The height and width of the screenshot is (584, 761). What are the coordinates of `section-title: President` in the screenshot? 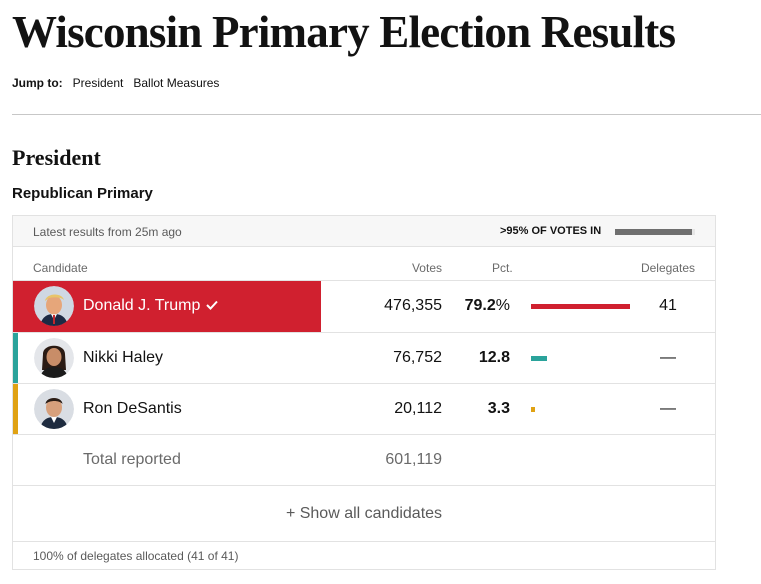 It's located at (56, 157).